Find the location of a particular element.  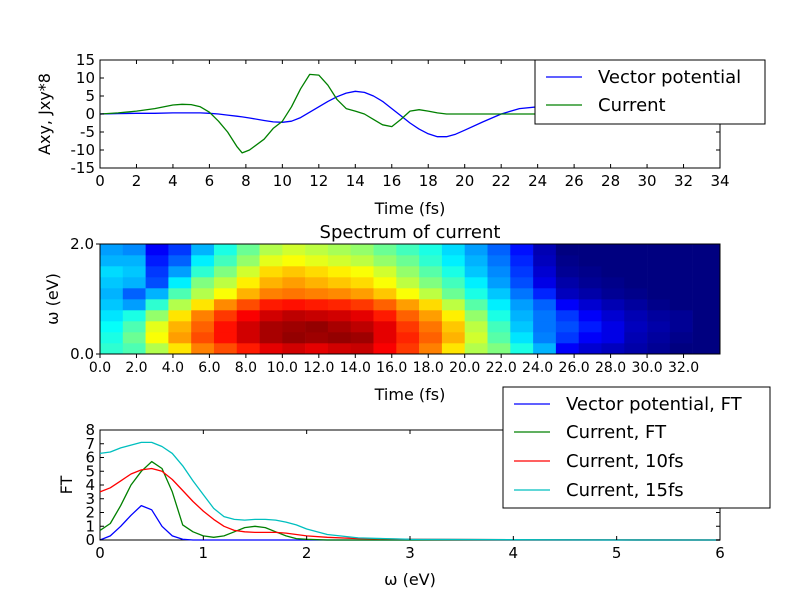

y-axis-label: Axy, Jxy*8 is located at coordinates (44, 114).